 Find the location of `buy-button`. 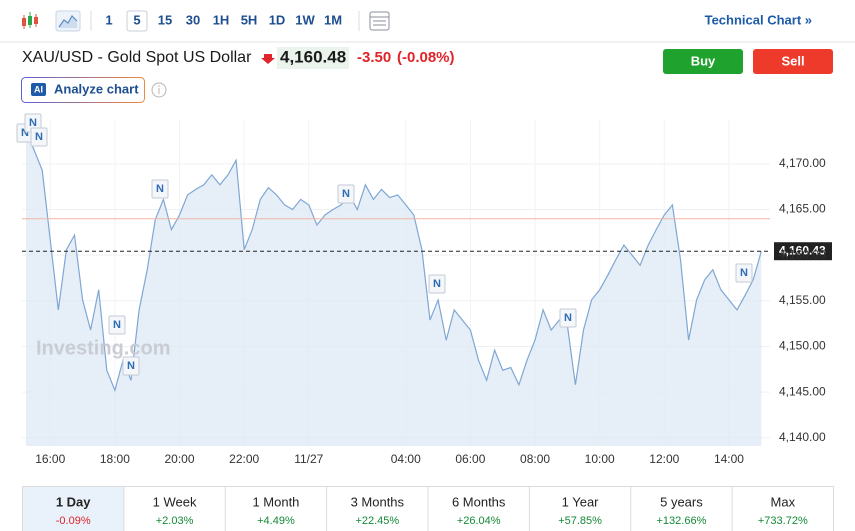

buy-button is located at coordinates (703, 61).